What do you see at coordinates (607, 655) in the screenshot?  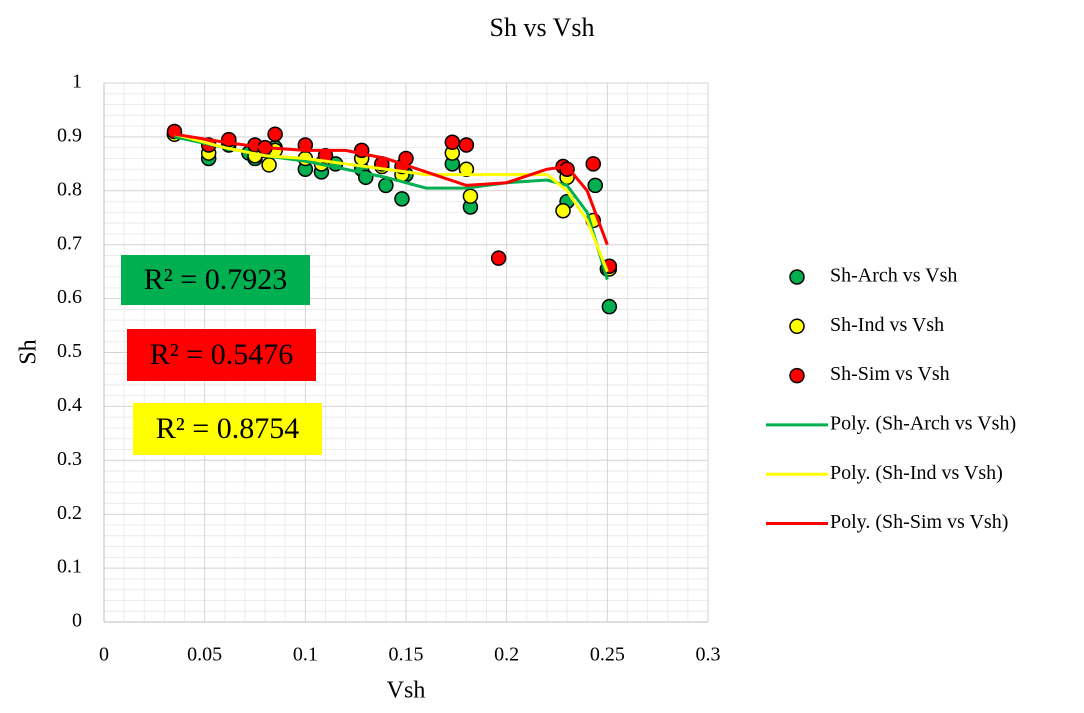 I see `x-tick-label: 0.25` at bounding box center [607, 655].